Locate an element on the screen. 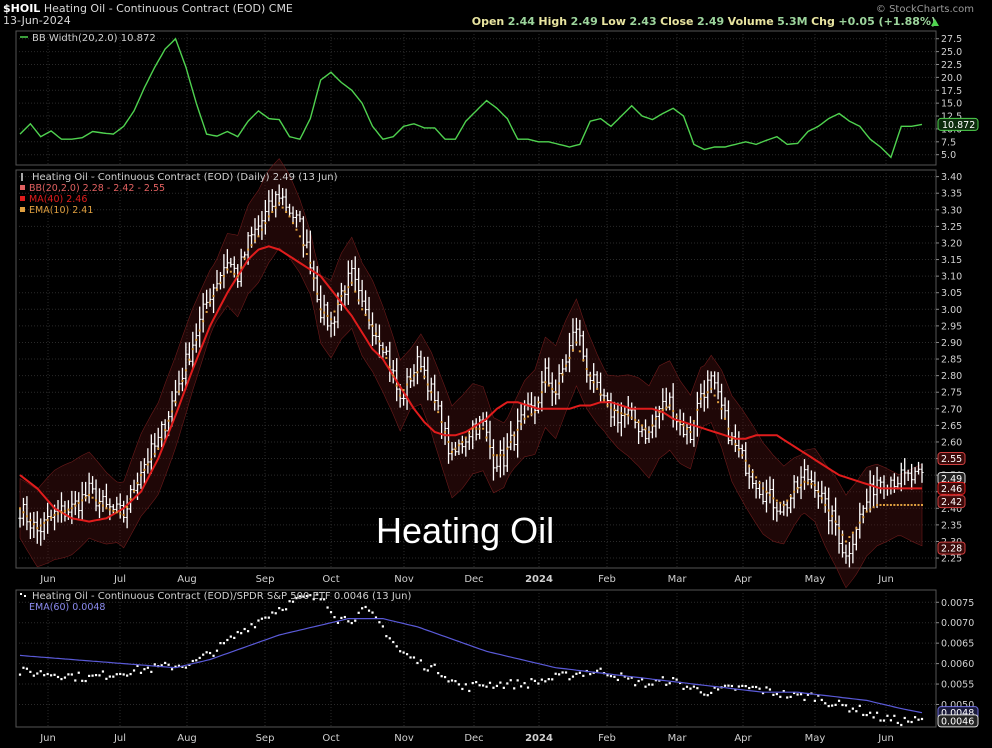 The width and height of the screenshot is (992, 748). ratio-ema60-line is located at coordinates (471, 666).